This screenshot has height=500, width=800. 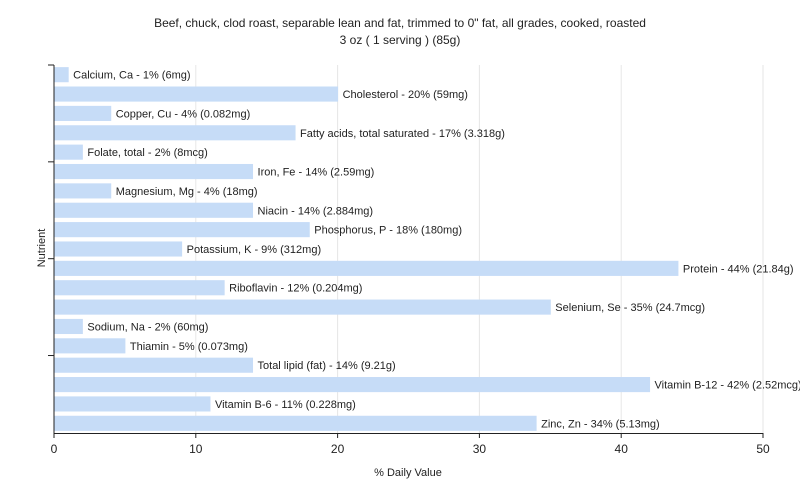 I want to click on bar-value-label: Total lipid (fat) - 14% (9.21g), so click(x=327, y=366).